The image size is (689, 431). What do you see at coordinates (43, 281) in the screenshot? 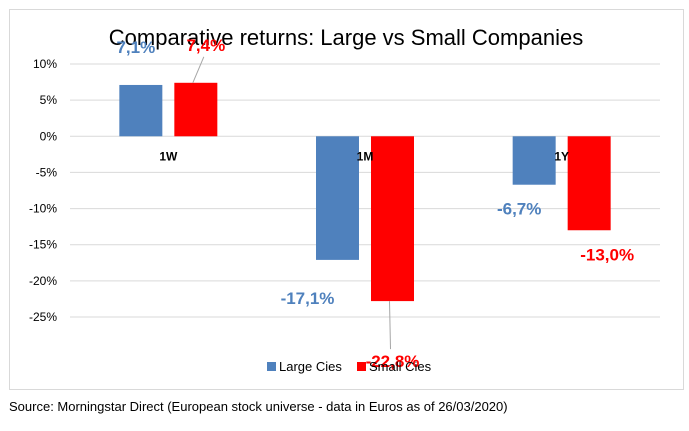
I see `y-tick-label: -20%` at bounding box center [43, 281].